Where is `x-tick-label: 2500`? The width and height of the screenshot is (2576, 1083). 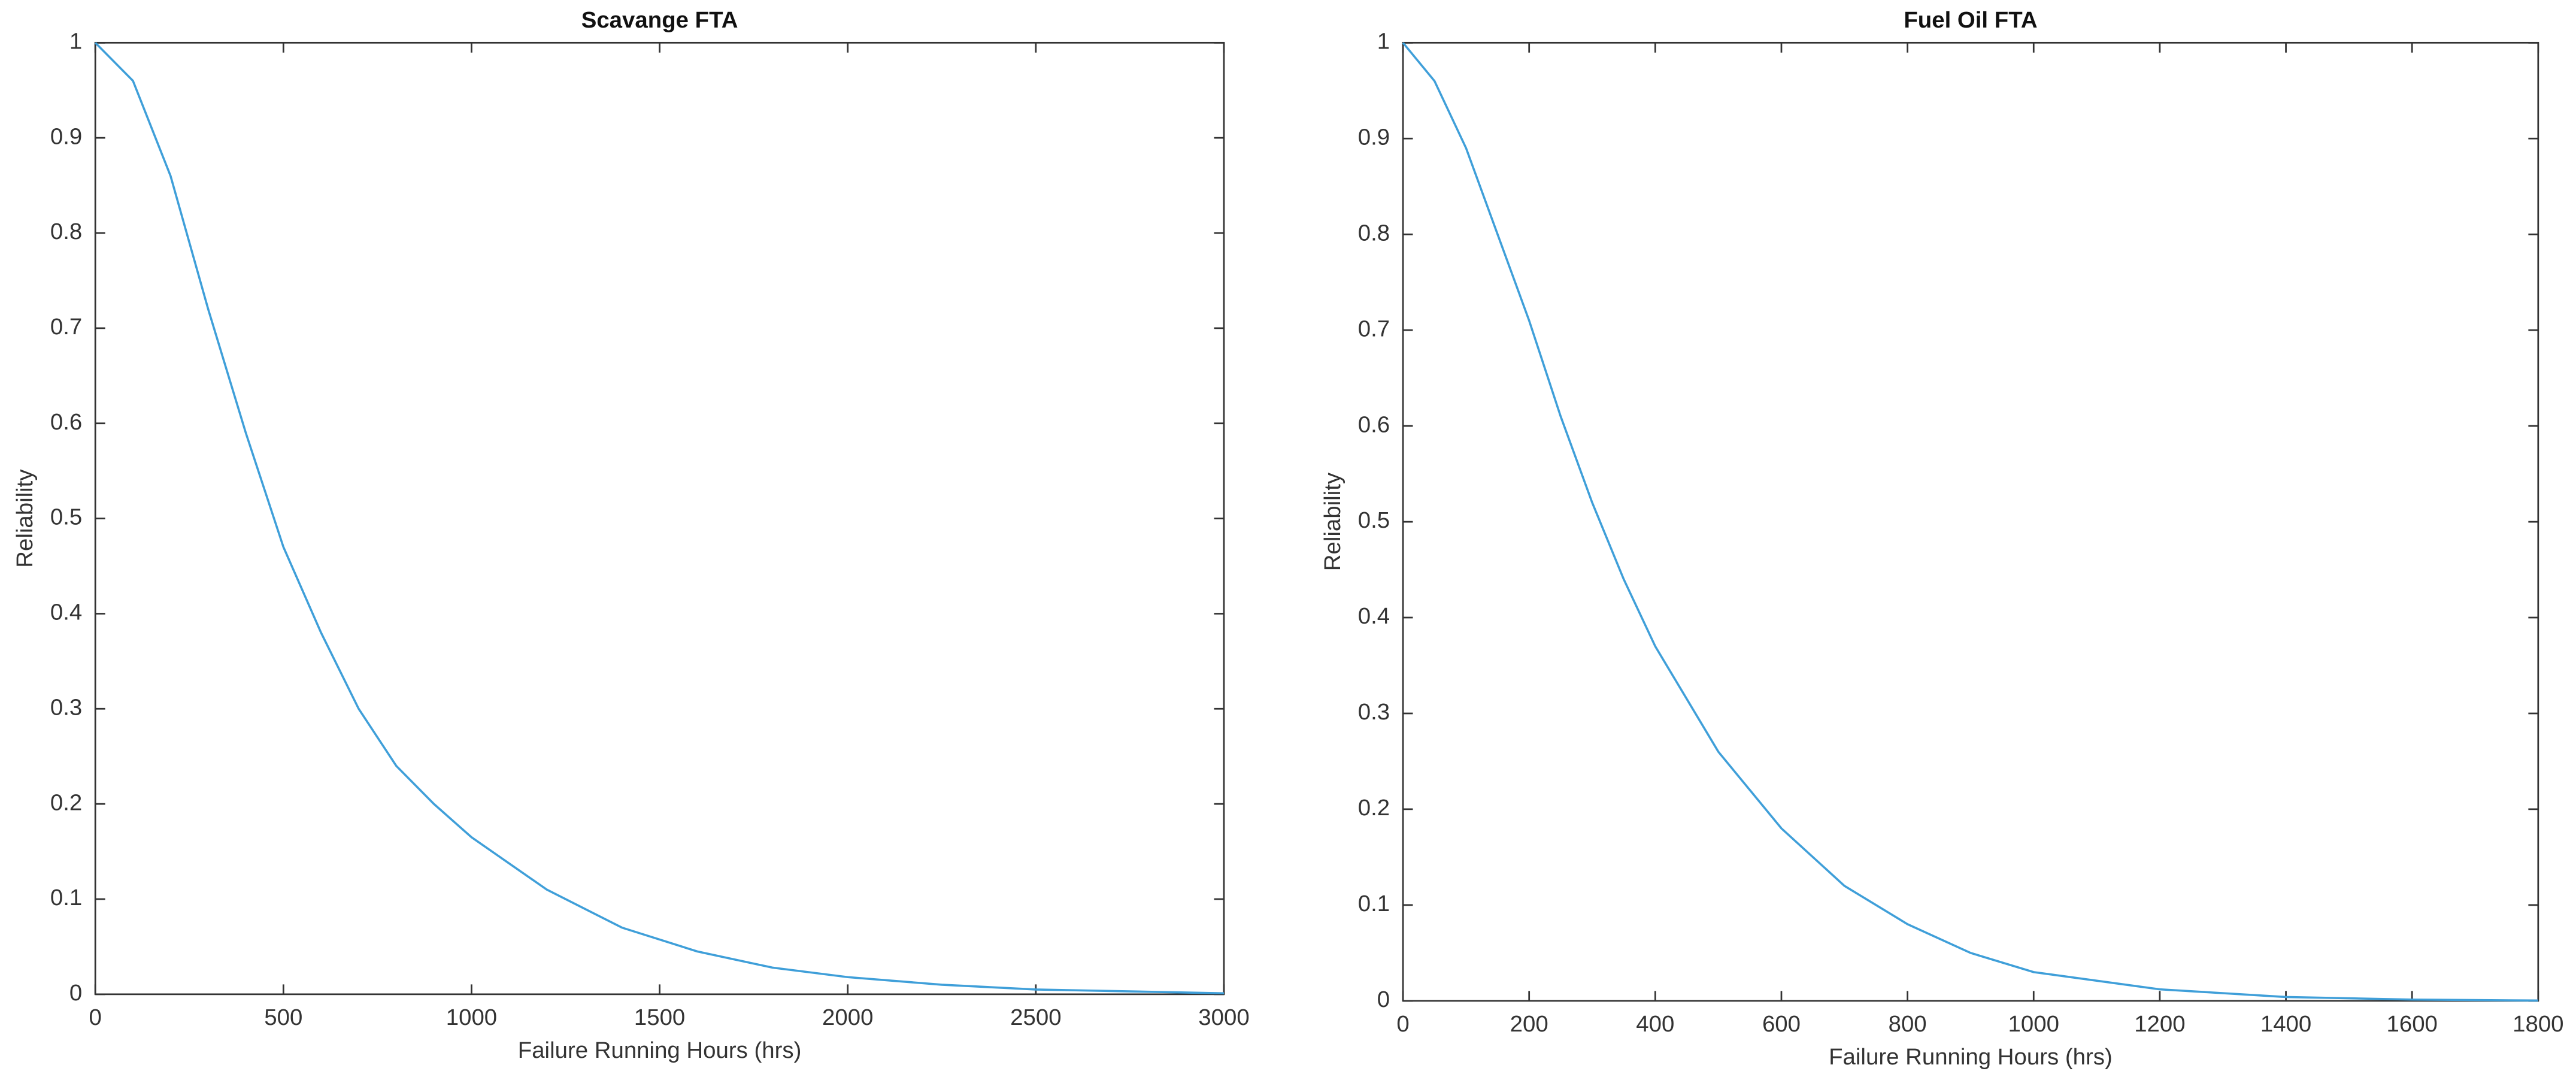
x-tick-label: 2500 is located at coordinates (1035, 1017).